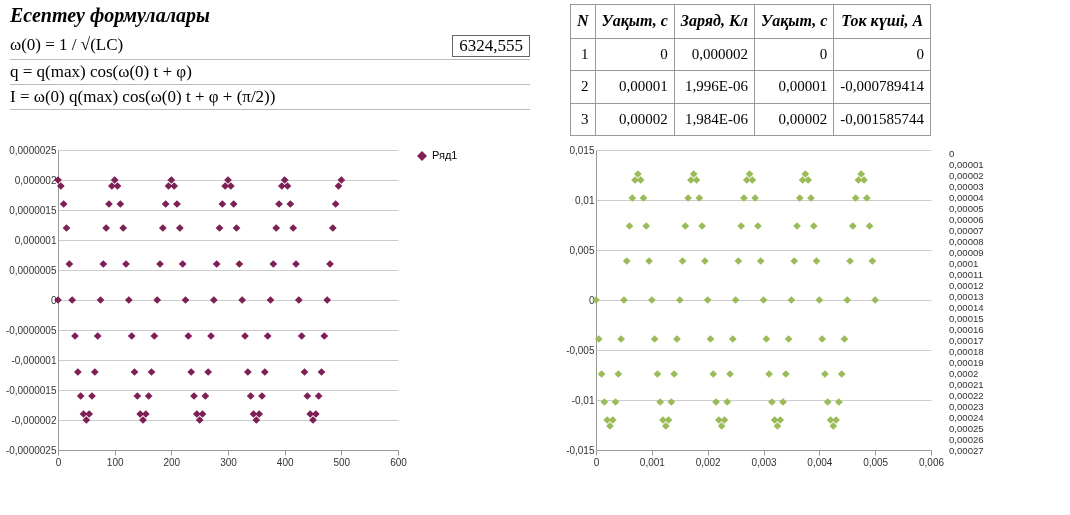 This screenshot has width=1070, height=515. I want to click on y-tick-label: -0,015, so click(580, 450).